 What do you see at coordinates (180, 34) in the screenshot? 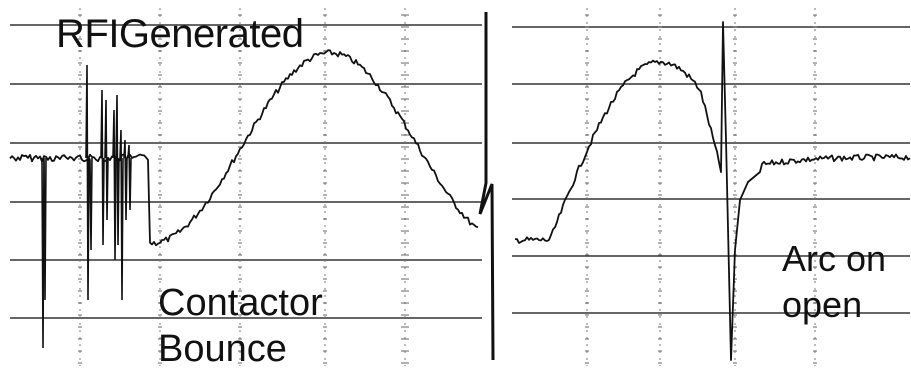
I see `rfi-generated-label: RFIGenerated` at bounding box center [180, 34].